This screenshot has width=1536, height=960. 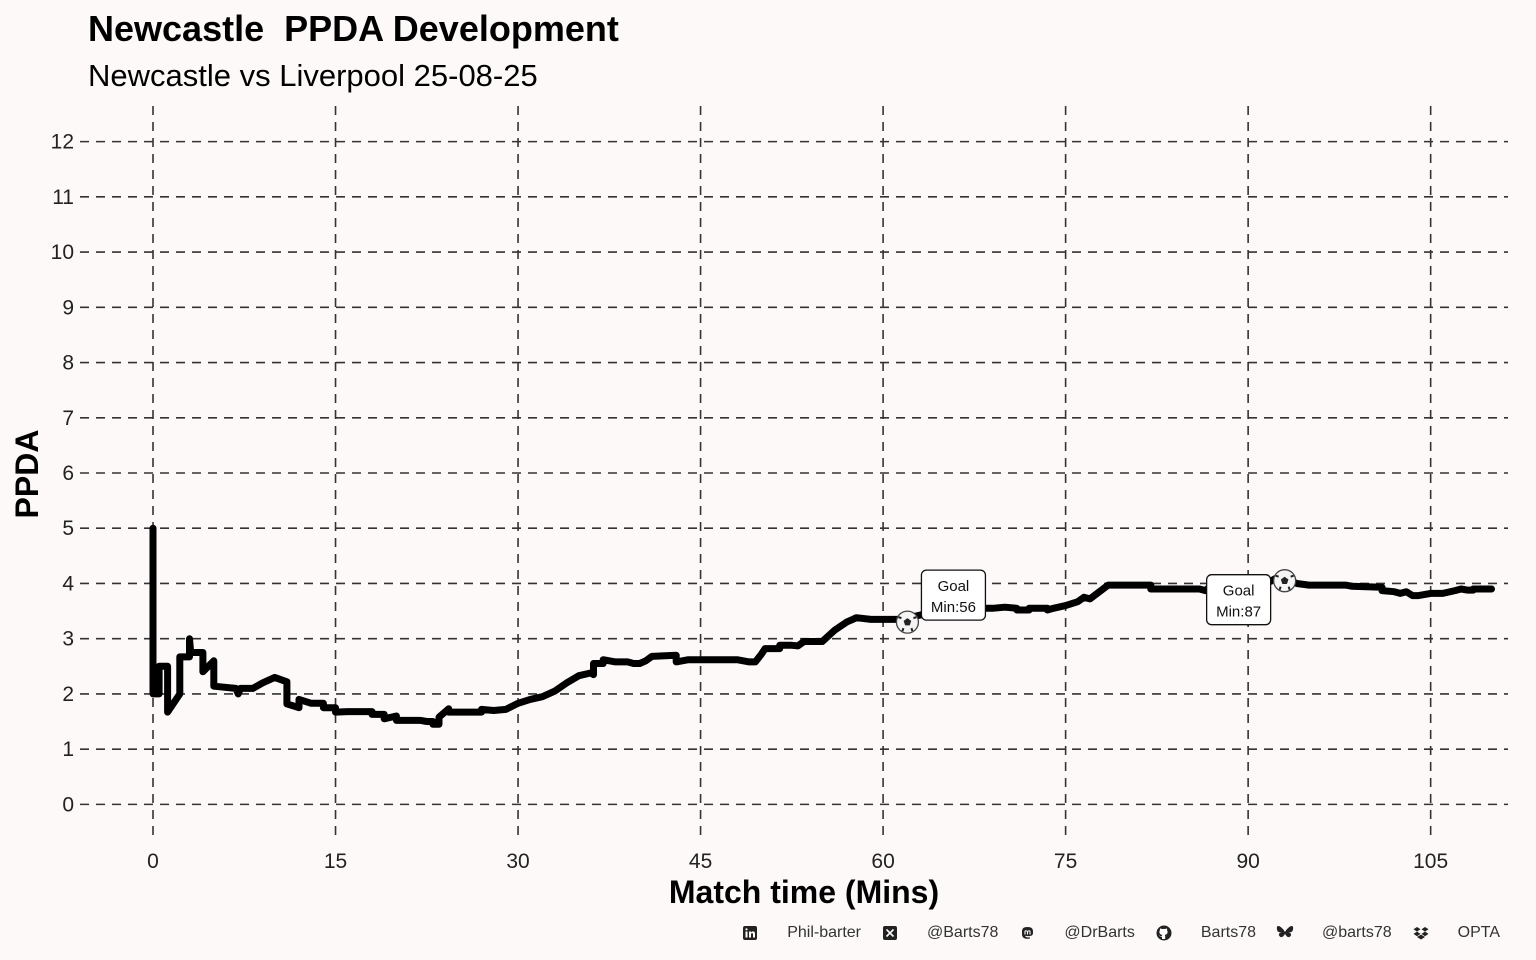 I want to click on y-tick-label: 10, so click(x=62, y=252).